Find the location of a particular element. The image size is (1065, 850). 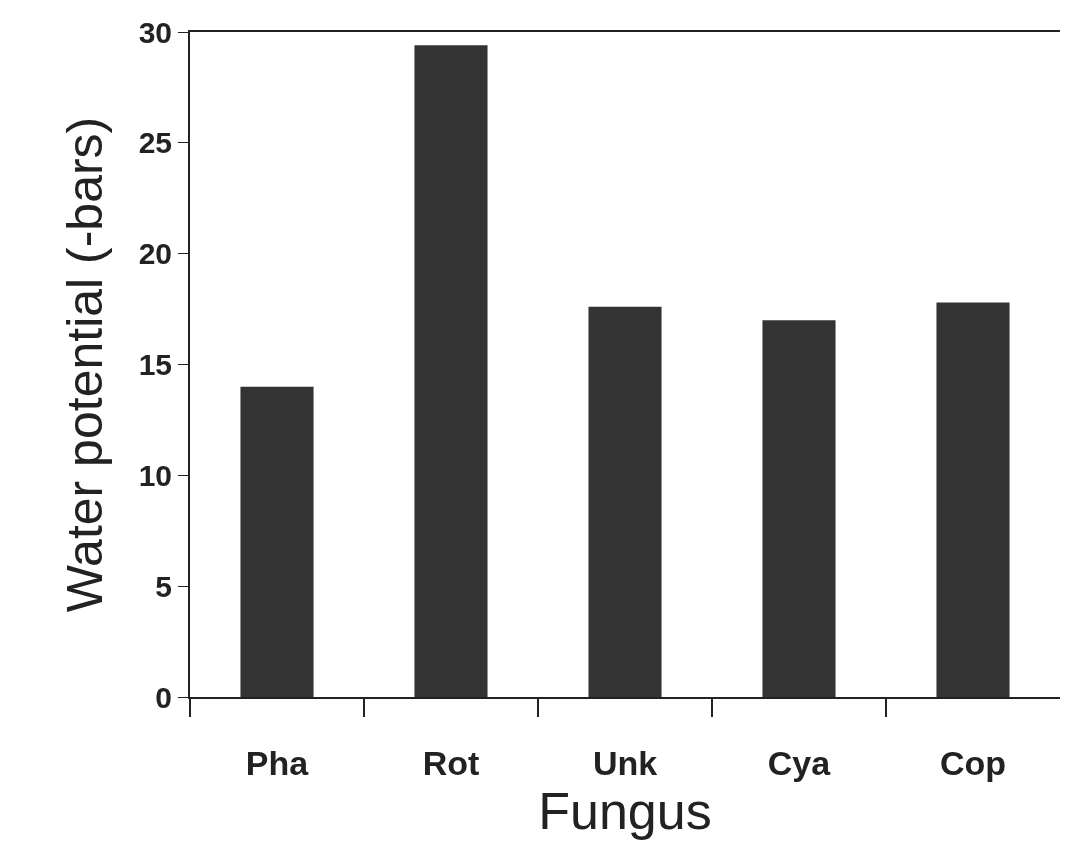

y-tick-label: 10 is located at coordinates (155, 475).